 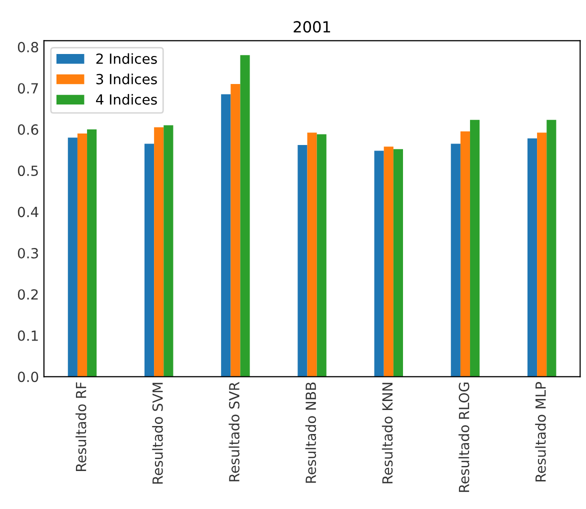 What do you see at coordinates (126, 58) in the screenshot?
I see `legend-label: 2 Indices` at bounding box center [126, 58].